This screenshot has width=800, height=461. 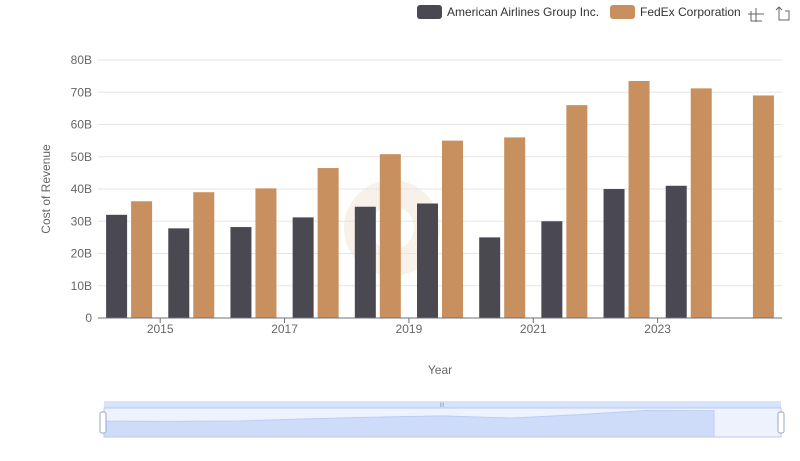 What do you see at coordinates (46, 189) in the screenshot?
I see `y-axis-title: Cost of Revenue` at bounding box center [46, 189].